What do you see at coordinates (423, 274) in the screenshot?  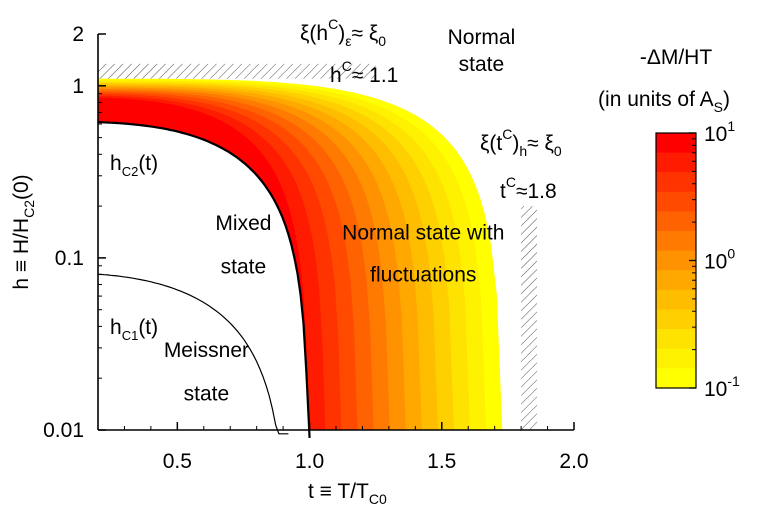 I see `region-label: fluctuations` at bounding box center [423, 274].